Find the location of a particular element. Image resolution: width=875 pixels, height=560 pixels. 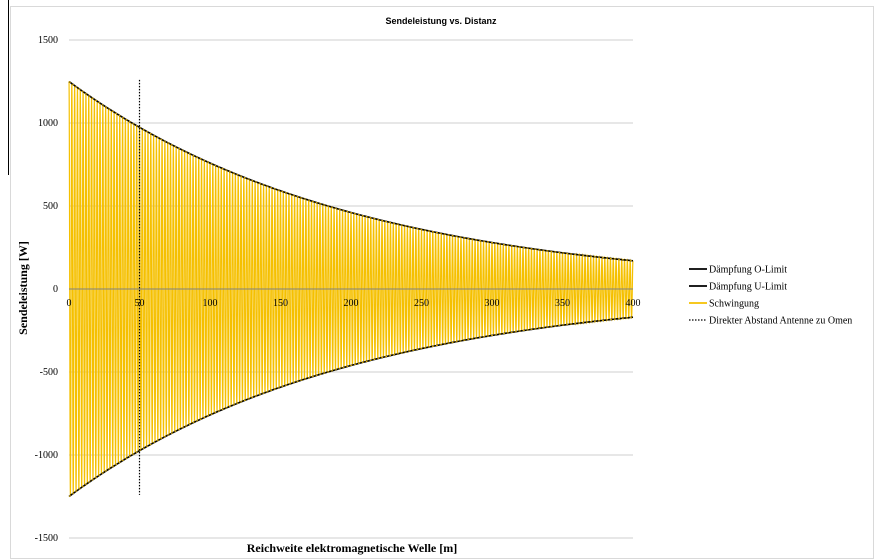

y-tick-label: -1000 is located at coordinates (46, 455).